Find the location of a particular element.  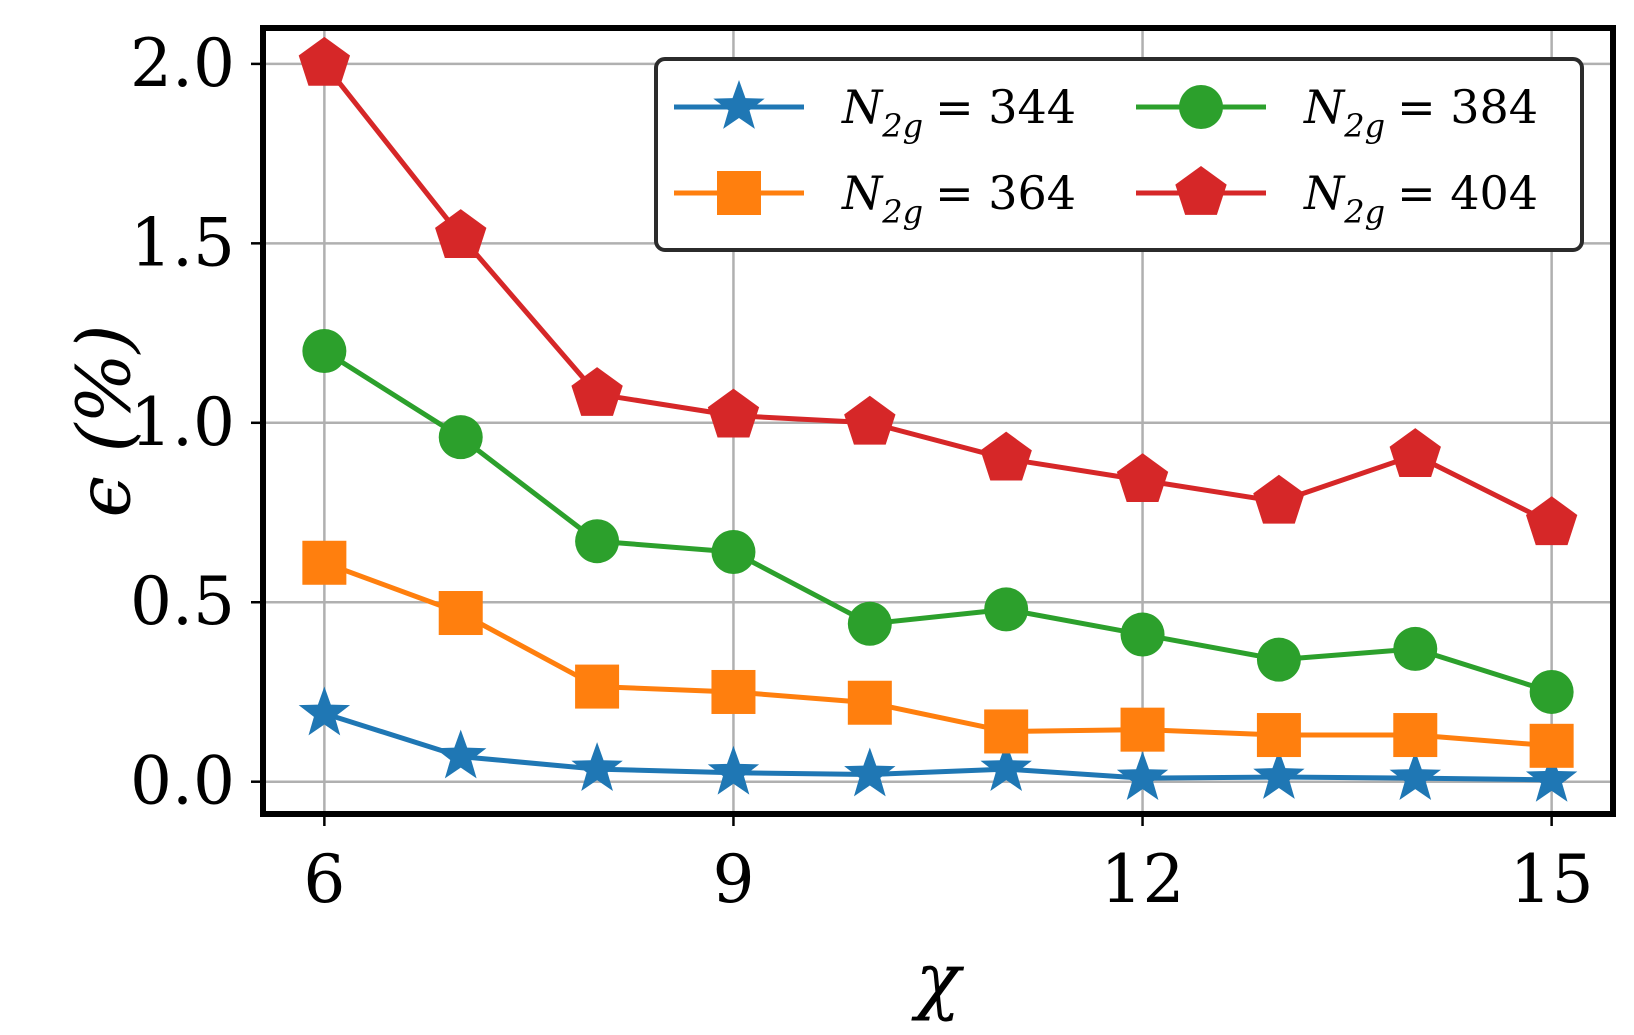

y-tick-label: 0.0 is located at coordinates (182, 781).